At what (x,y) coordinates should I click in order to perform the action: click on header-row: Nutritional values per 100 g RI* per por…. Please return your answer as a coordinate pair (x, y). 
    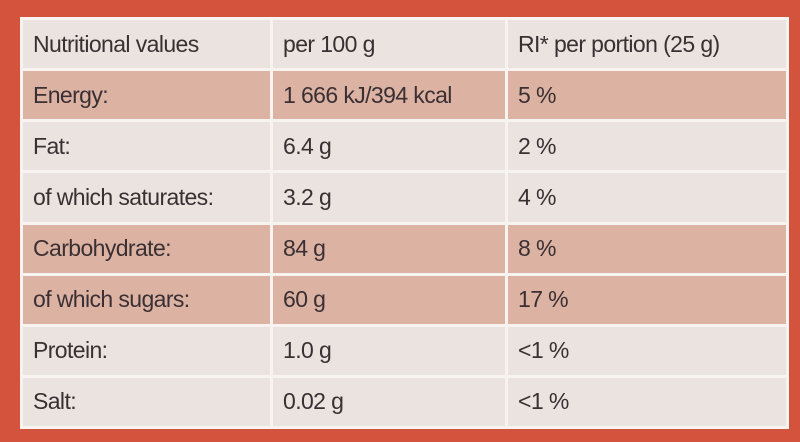
    Looking at the image, I should click on (404, 44).